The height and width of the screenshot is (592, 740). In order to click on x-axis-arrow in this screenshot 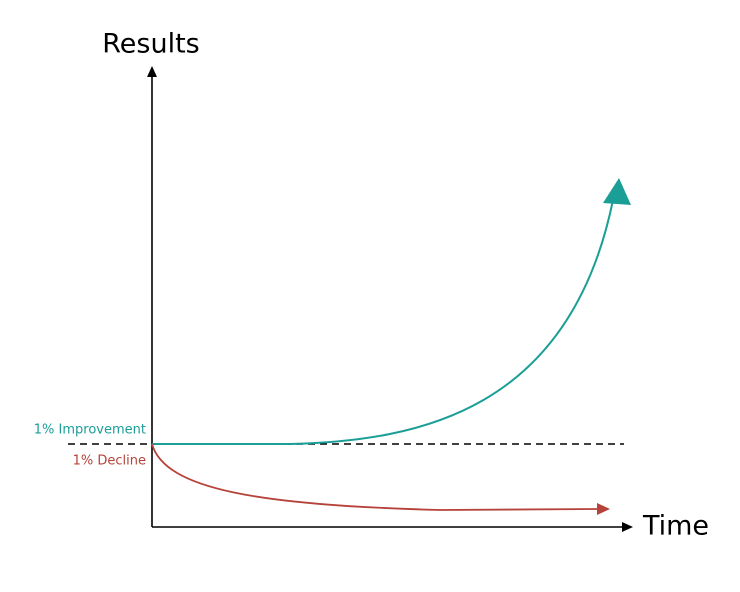, I will do `click(627, 527)`.